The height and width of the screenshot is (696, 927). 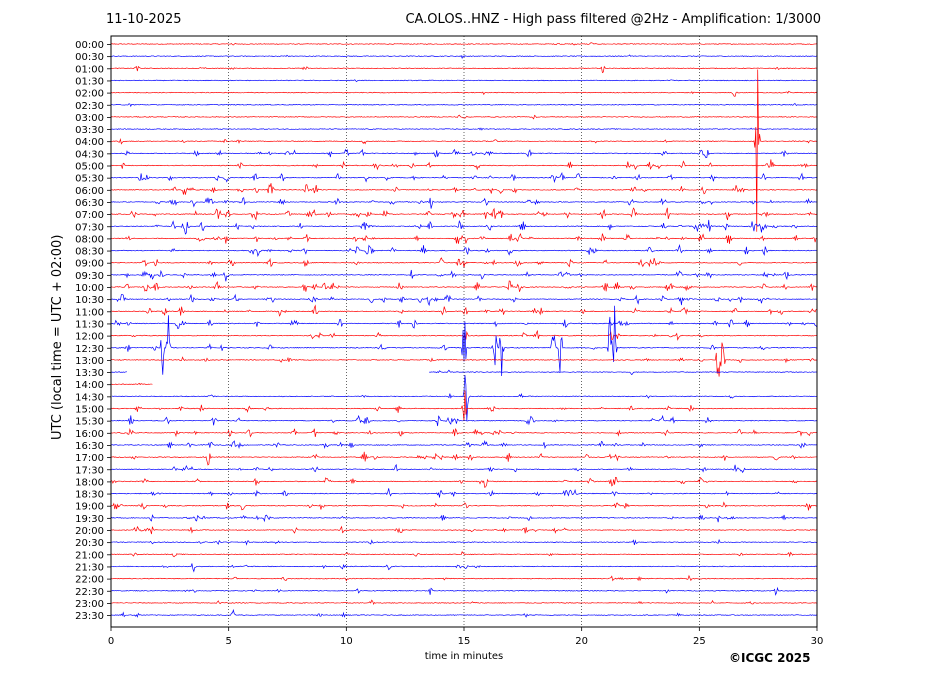 What do you see at coordinates (89, 130) in the screenshot?
I see `y-tick-label: 03:30` at bounding box center [89, 130].